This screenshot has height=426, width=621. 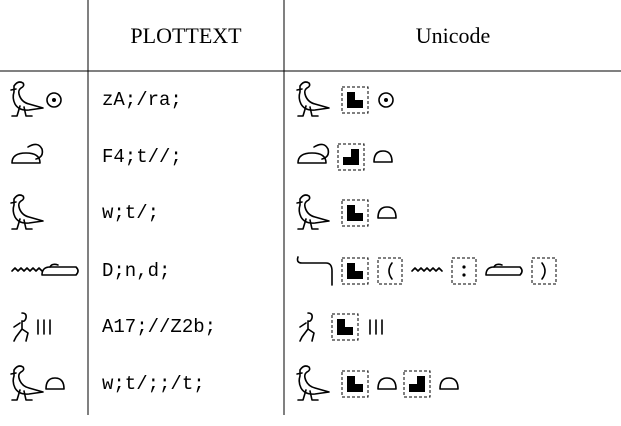 I want to click on code-cell: w;t/;, so click(x=130, y=213).